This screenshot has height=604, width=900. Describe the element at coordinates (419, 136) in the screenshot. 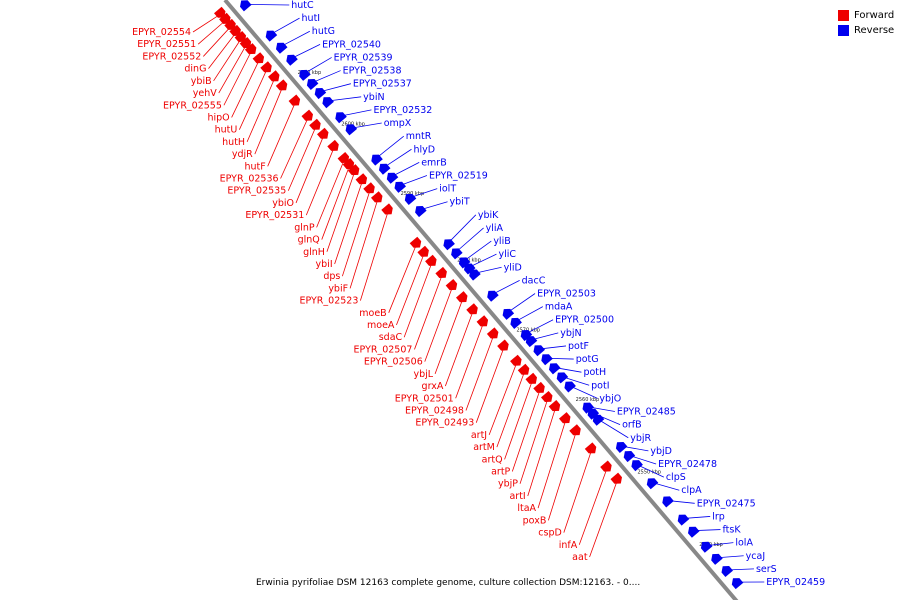

I see `reverse-gene-label: mntR` at that location.